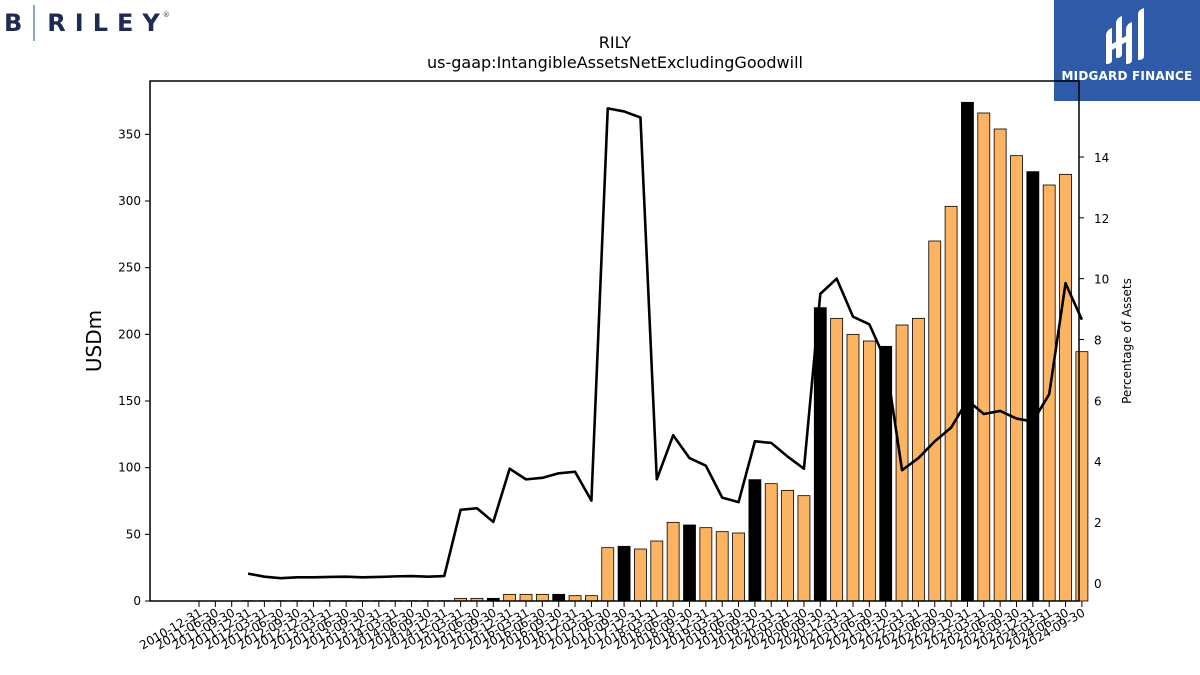 This screenshot has width=1200, height=675. Describe the element at coordinates (1098, 462) in the screenshot. I see `y2-tick-label: 4` at that location.